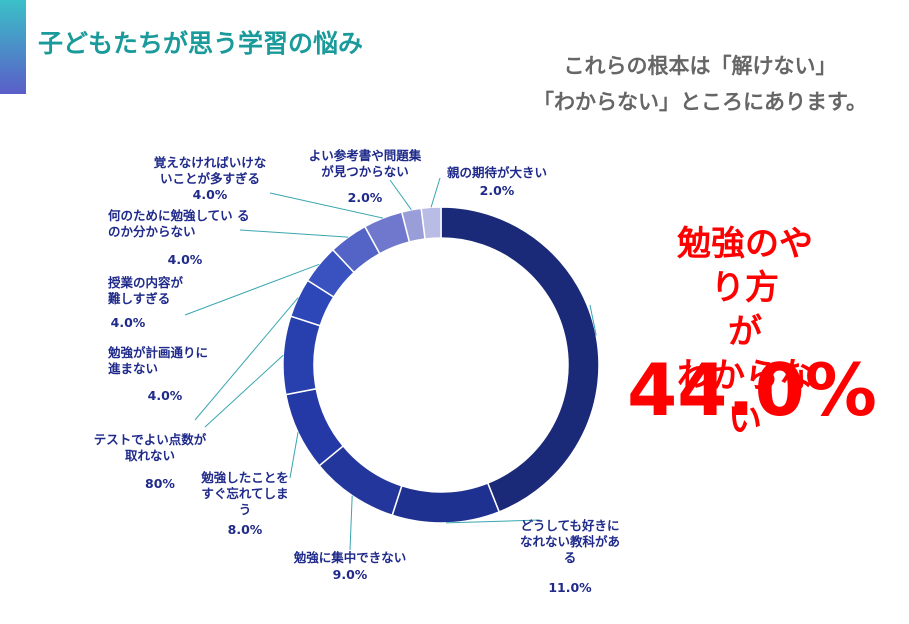 Image resolution: width=909 pixels, height=624 pixels. Describe the element at coordinates (158, 360) in the screenshot. I see `category-label: 勉強が計画通りに 進まない` at that location.